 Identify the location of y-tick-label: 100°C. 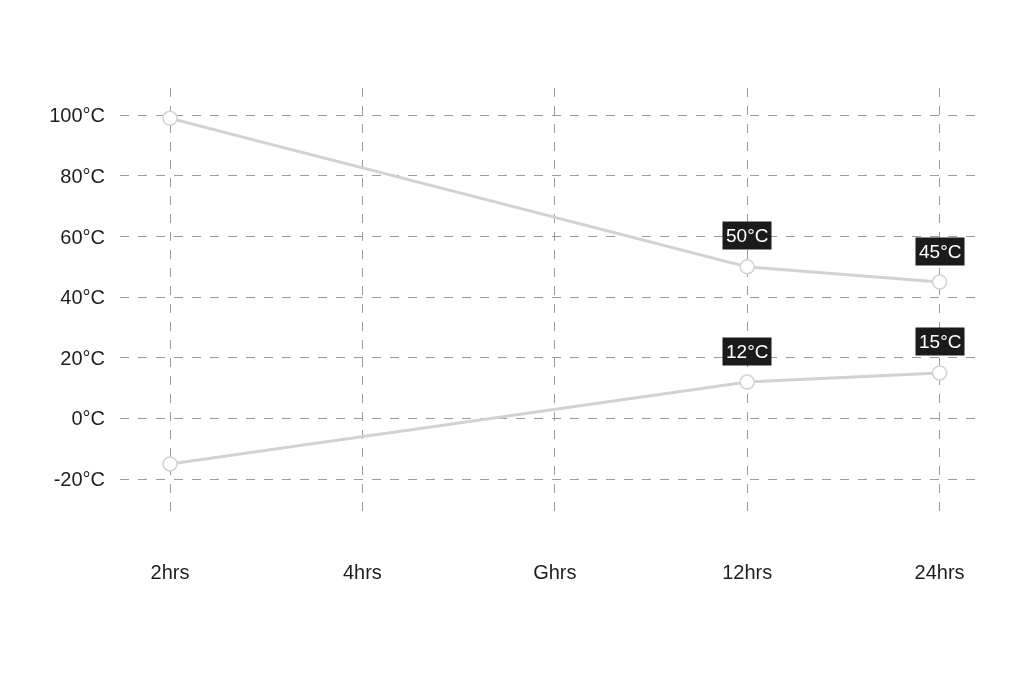
(77, 115).